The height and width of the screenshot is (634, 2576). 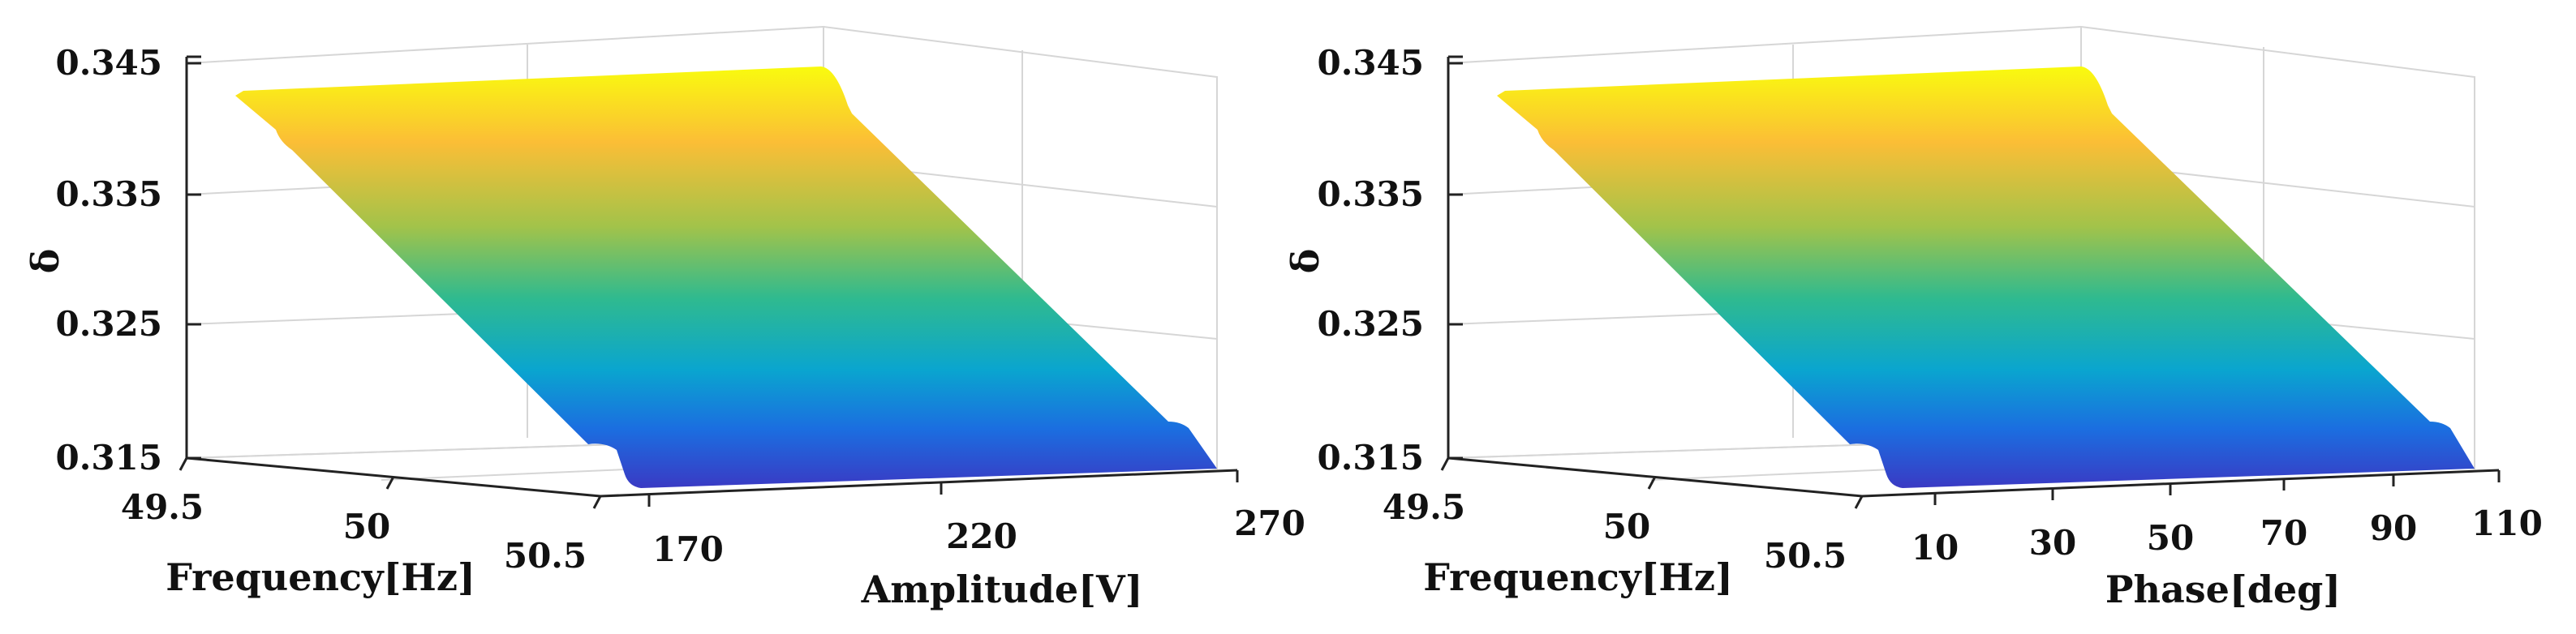 What do you see at coordinates (2393, 528) in the screenshot?
I see `right-y-tick-90: 90` at bounding box center [2393, 528].